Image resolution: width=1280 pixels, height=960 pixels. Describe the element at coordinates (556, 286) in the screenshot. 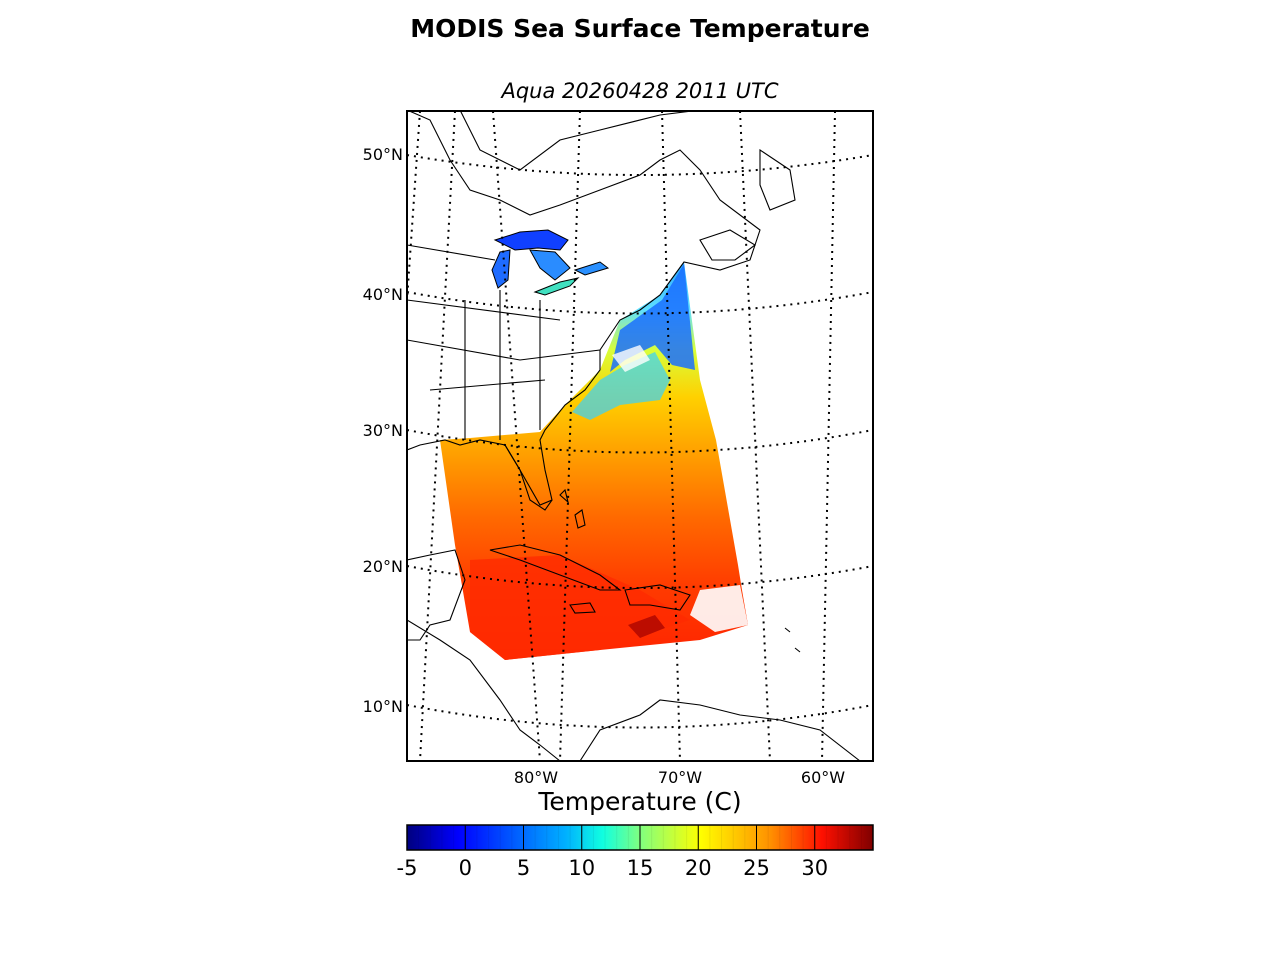

I see `lake-erie` at that location.